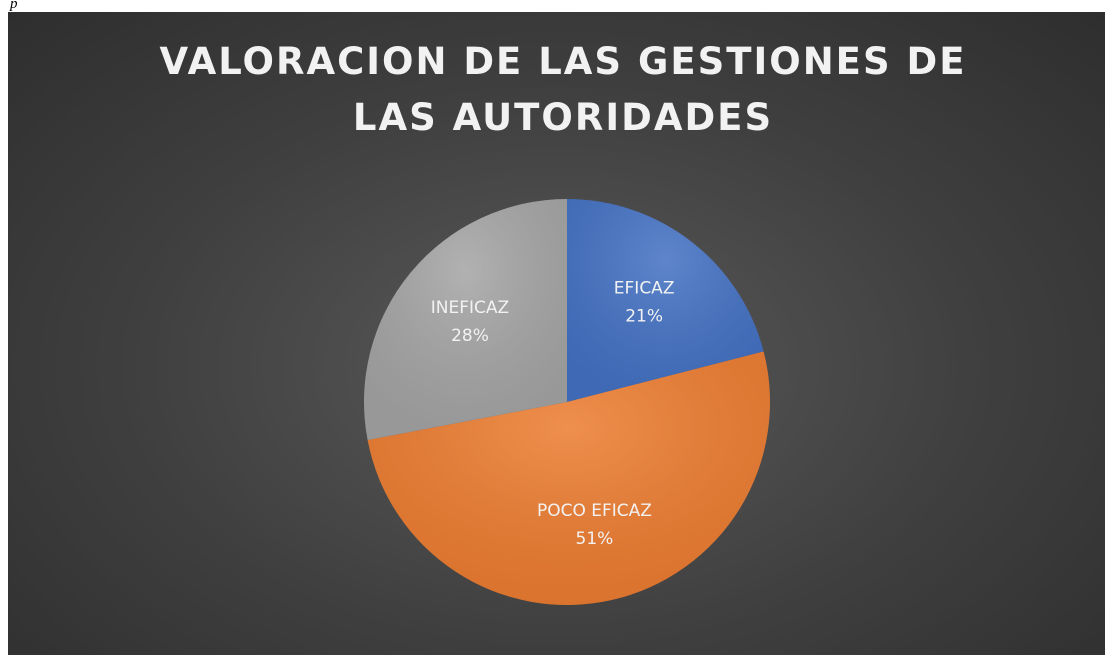 Image resolution: width=1114 pixels, height=659 pixels. What do you see at coordinates (470, 336) in the screenshot?
I see `slice-value-label: 28%` at bounding box center [470, 336].